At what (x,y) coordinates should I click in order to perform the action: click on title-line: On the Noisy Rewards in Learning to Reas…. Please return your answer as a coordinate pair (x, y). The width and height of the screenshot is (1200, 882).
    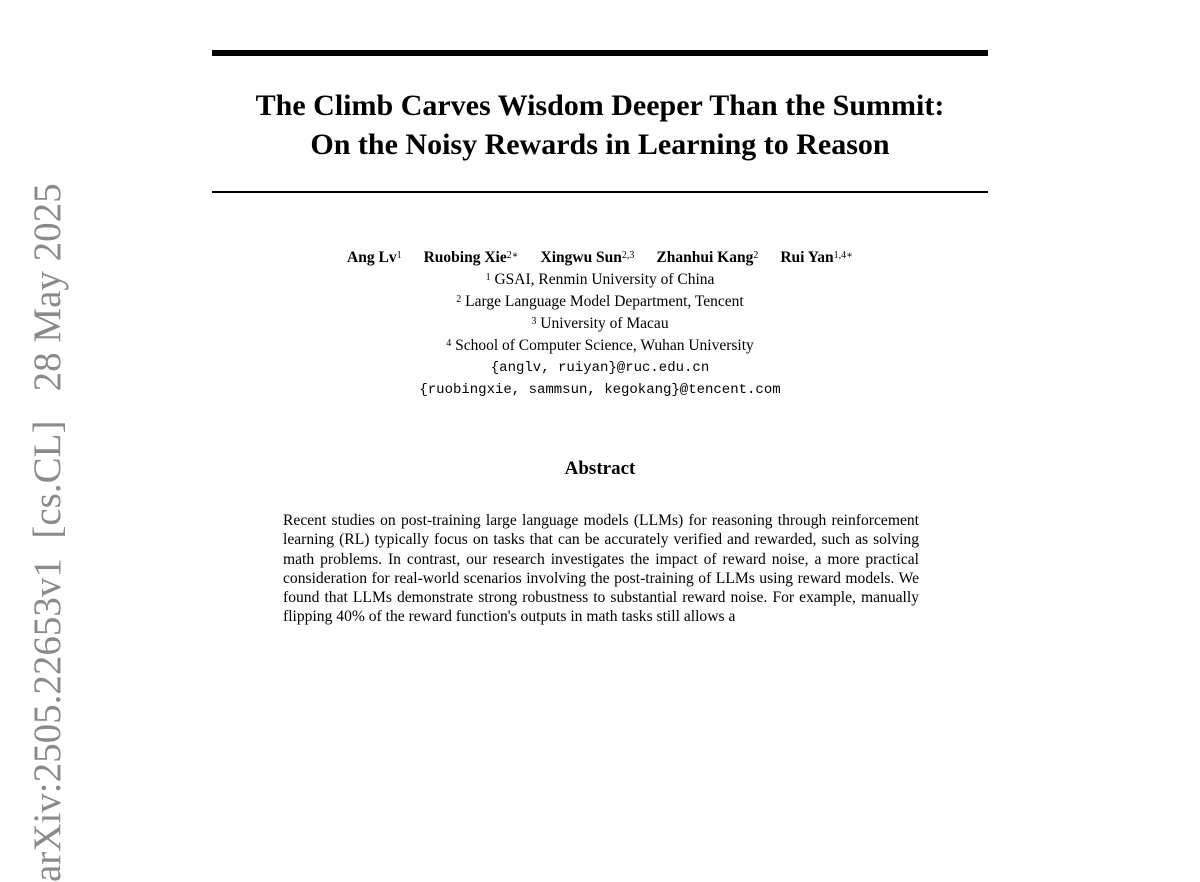
    Looking at the image, I should click on (600, 144).